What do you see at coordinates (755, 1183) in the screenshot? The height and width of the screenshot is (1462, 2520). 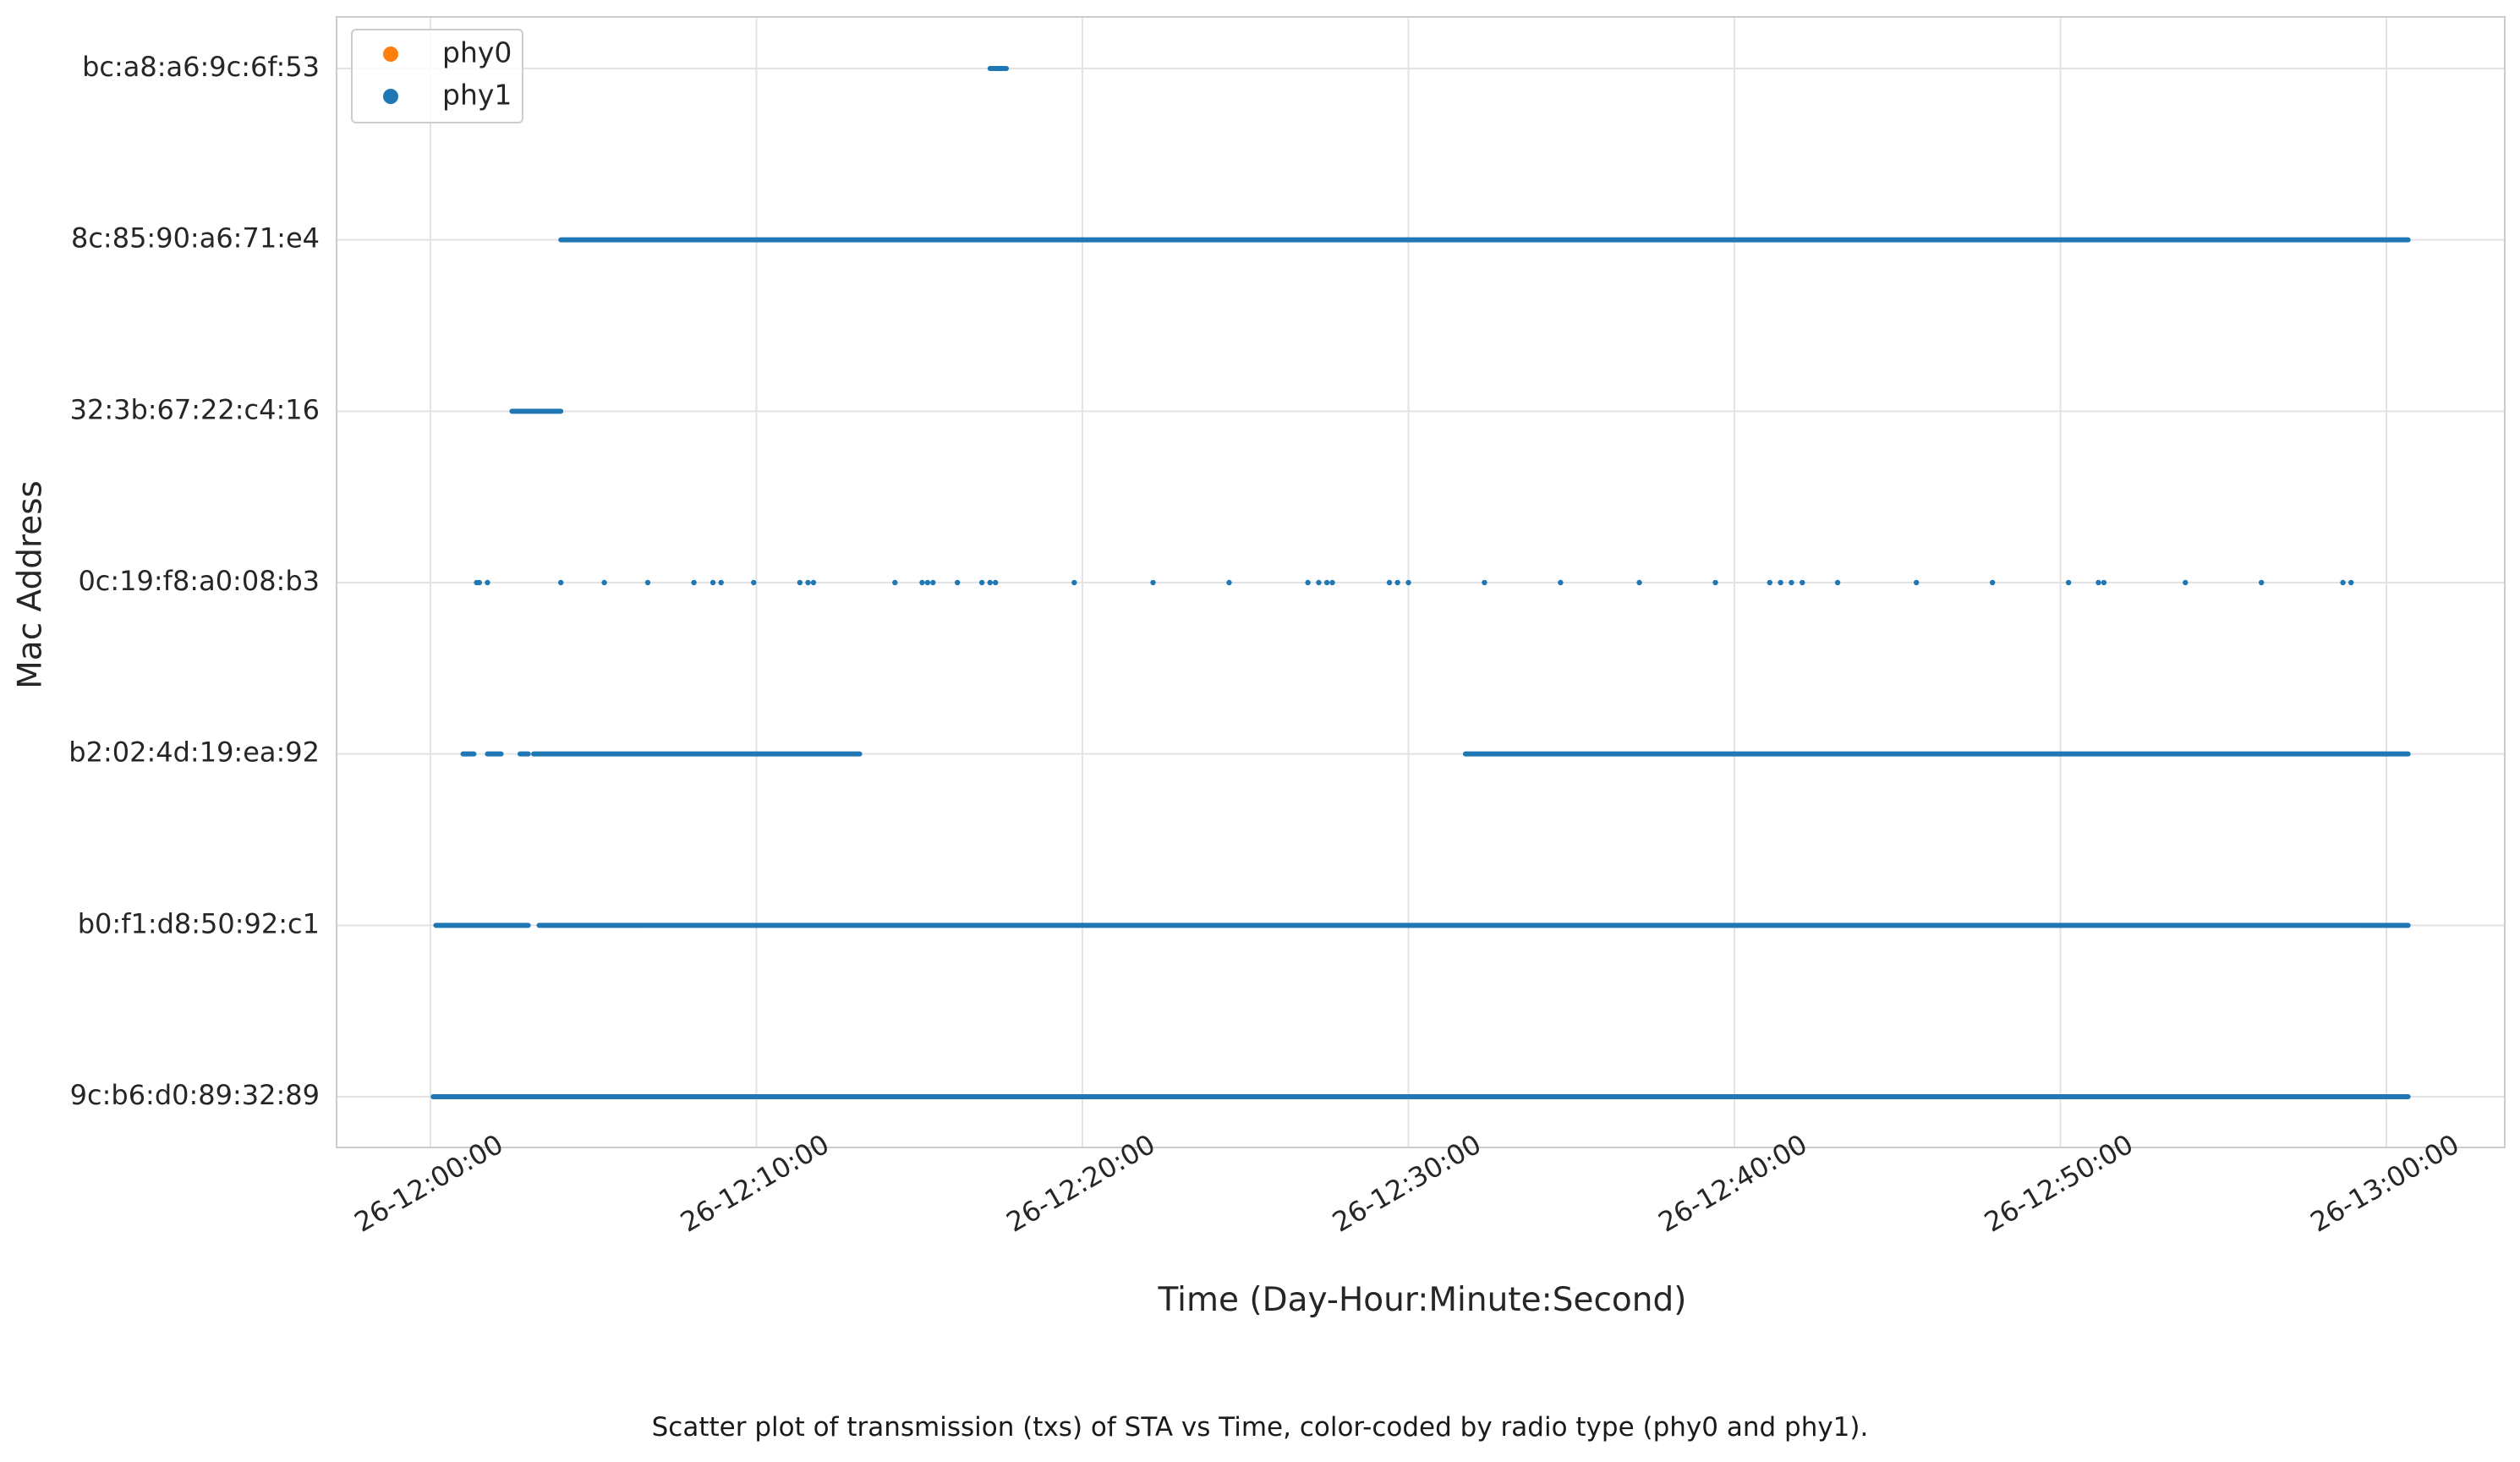 I see `x-tick-label: 26-12:10:00` at bounding box center [755, 1183].